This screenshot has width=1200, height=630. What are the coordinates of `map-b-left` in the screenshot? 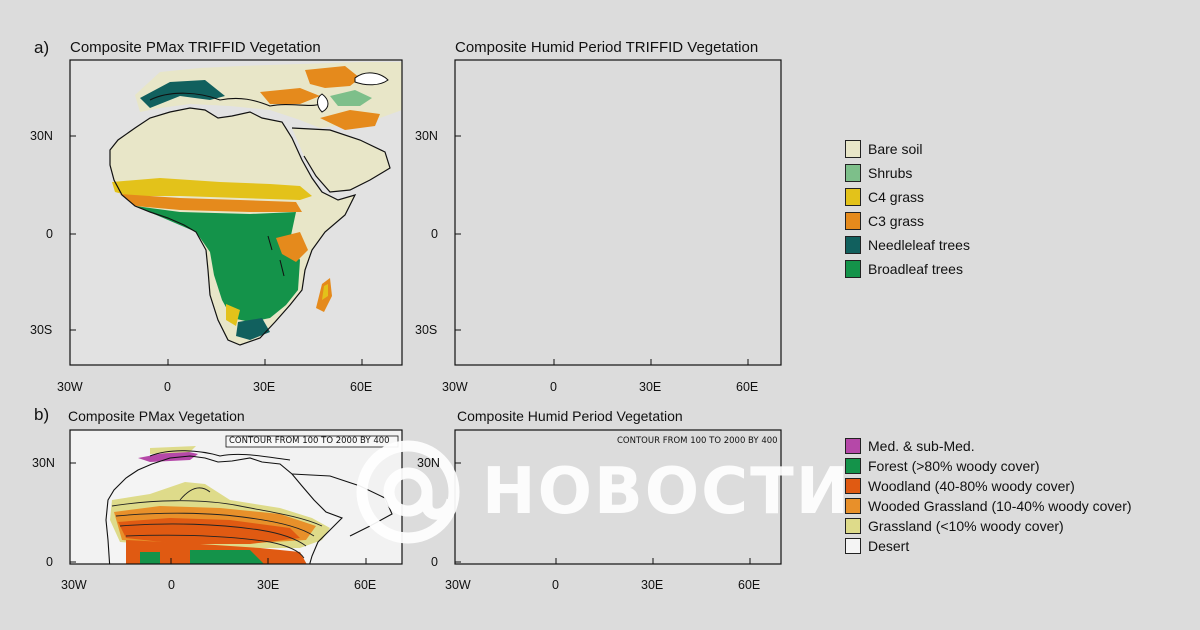 It's located at (236, 497).